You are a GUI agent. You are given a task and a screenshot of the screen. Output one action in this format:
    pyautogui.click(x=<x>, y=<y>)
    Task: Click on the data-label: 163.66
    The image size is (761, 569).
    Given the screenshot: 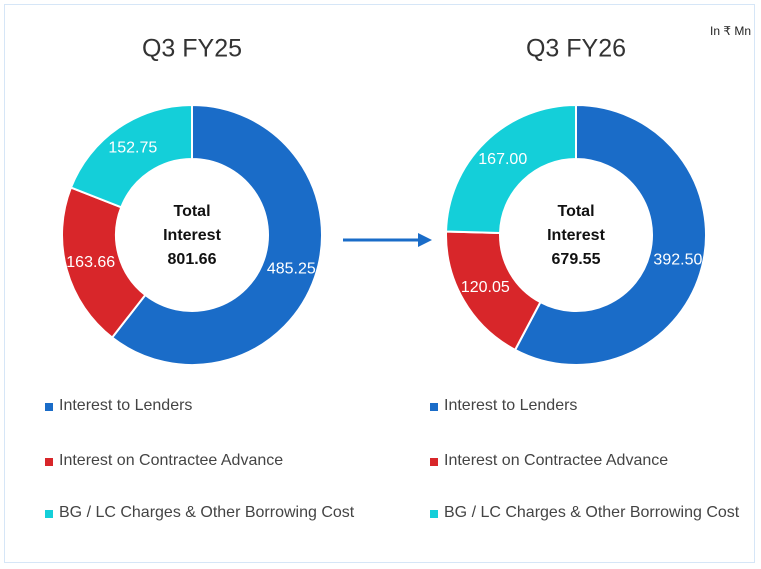 What is the action you would take?
    pyautogui.click(x=90, y=262)
    